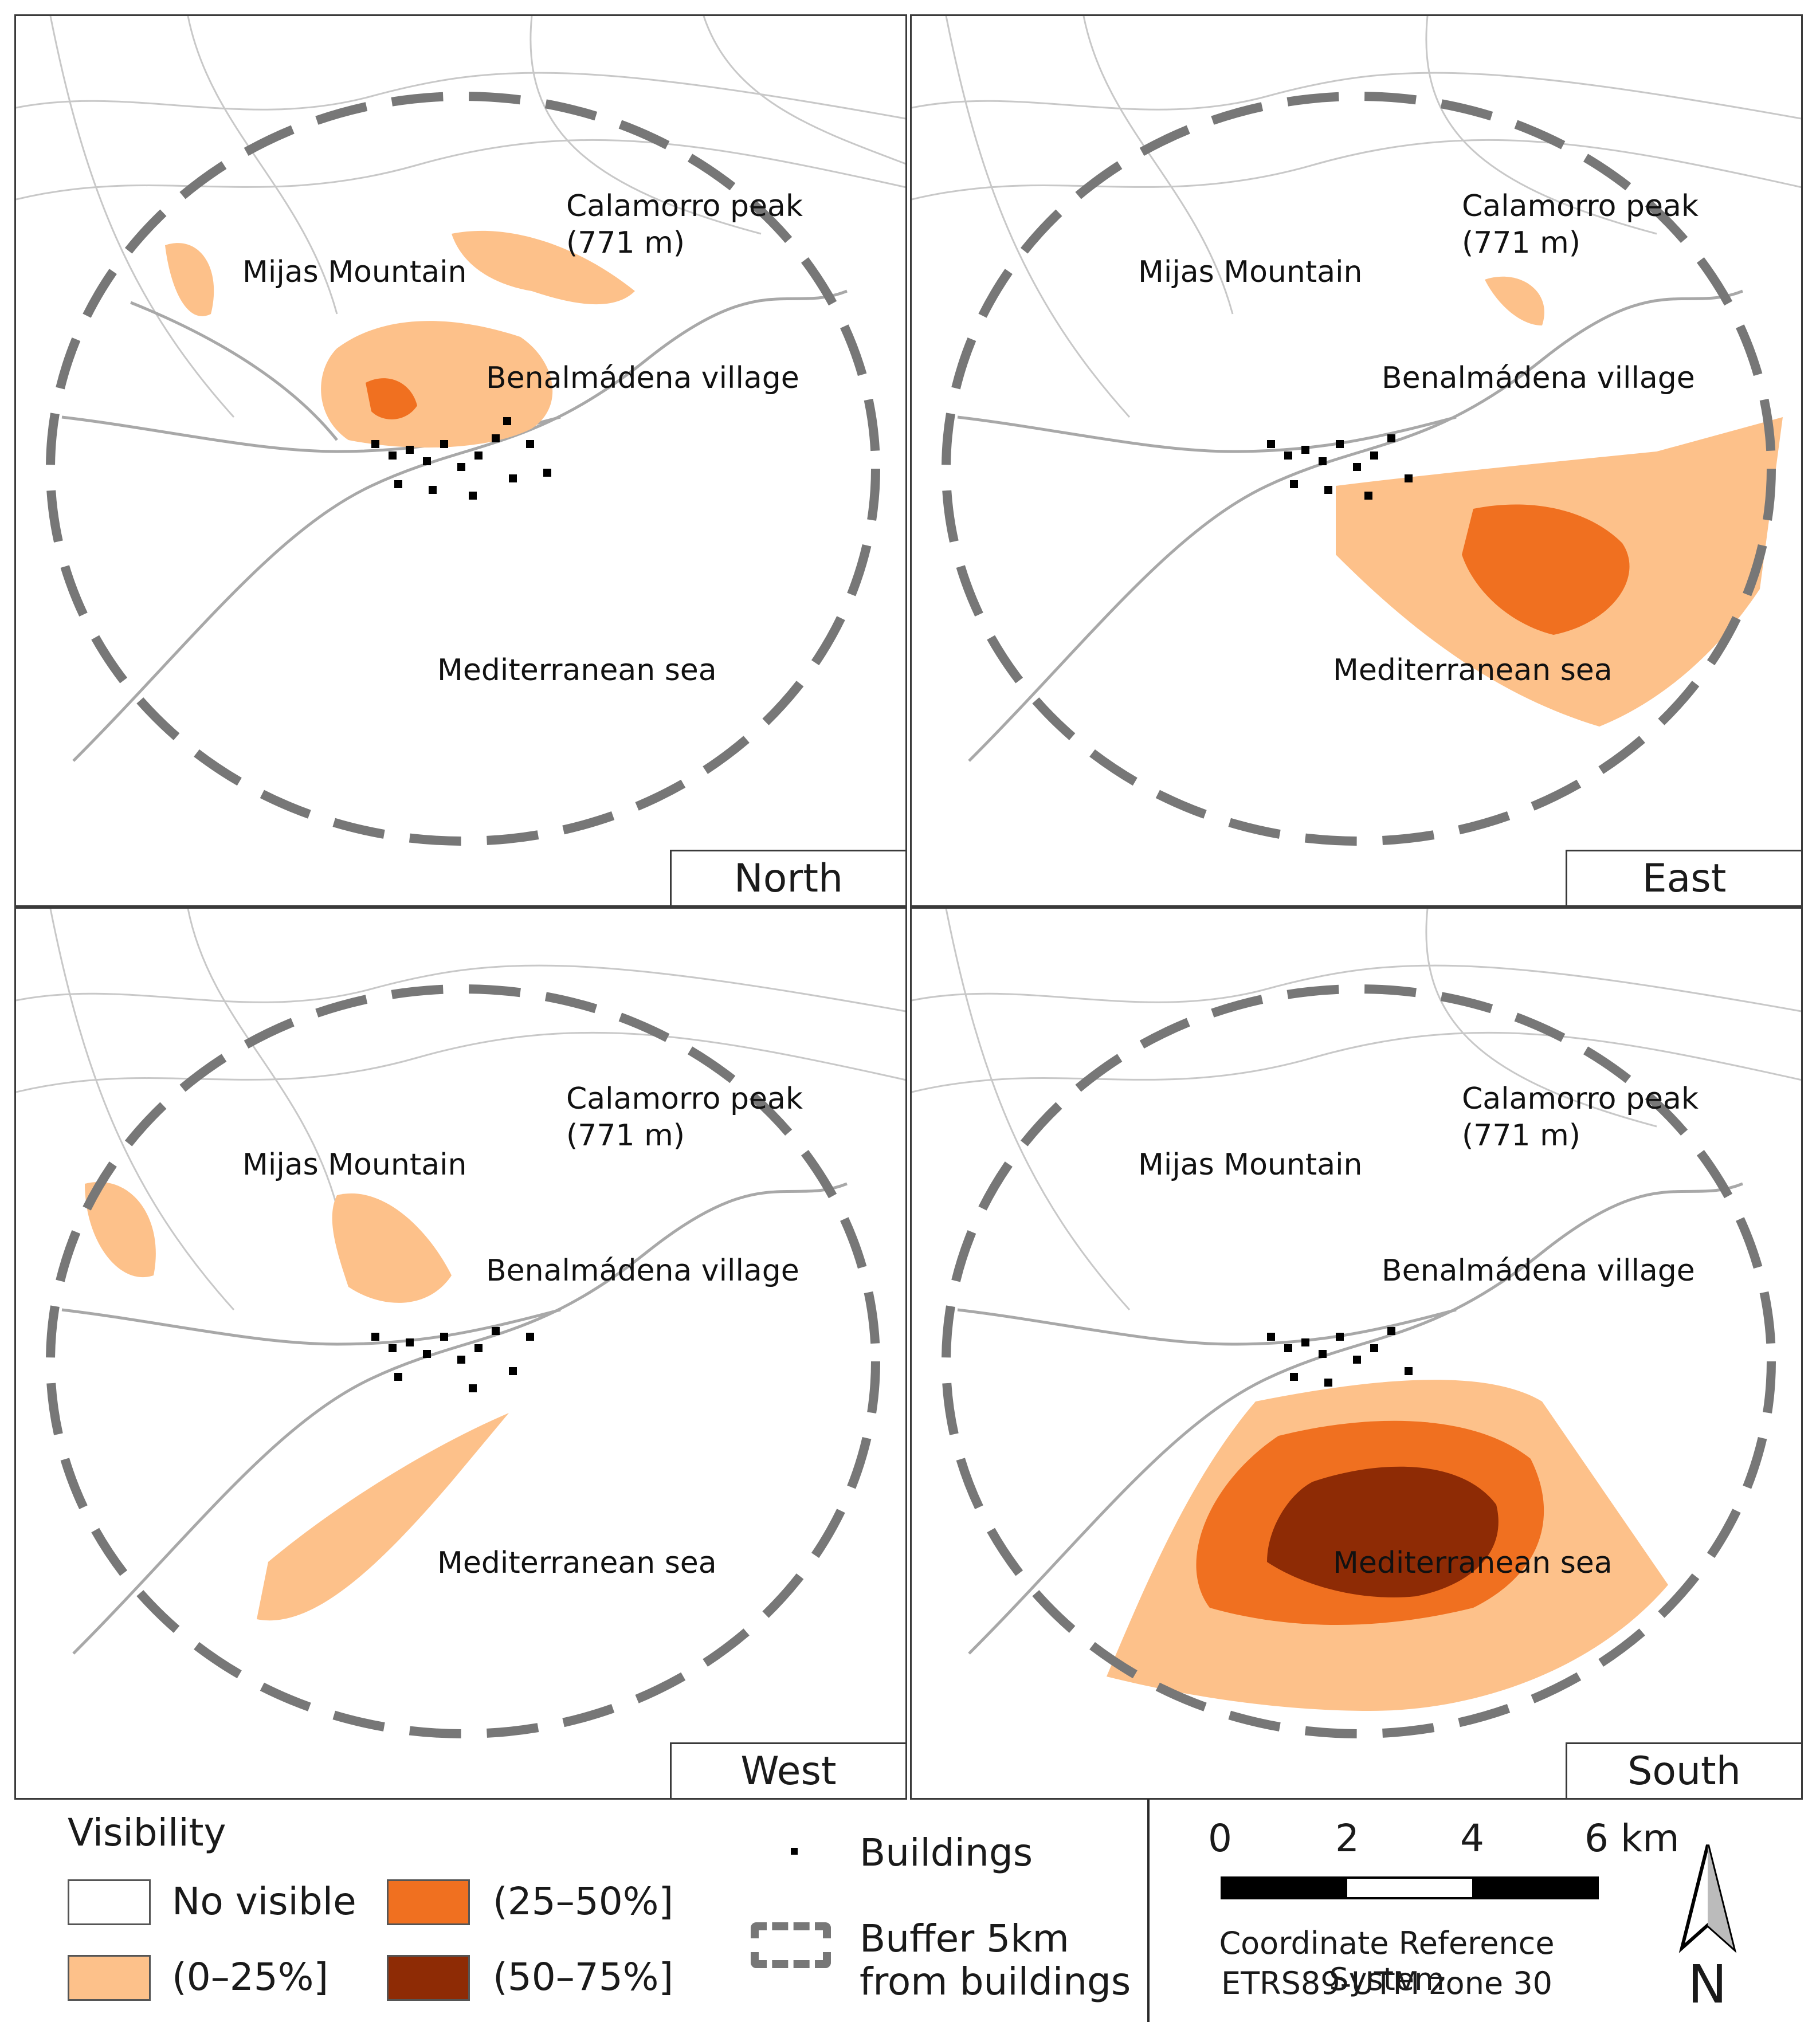 Image resolution: width=1820 pixels, height=2022 pixels. What do you see at coordinates (583, 1977) in the screenshot?
I see `legend-label-50-75: (50–75%]` at bounding box center [583, 1977].